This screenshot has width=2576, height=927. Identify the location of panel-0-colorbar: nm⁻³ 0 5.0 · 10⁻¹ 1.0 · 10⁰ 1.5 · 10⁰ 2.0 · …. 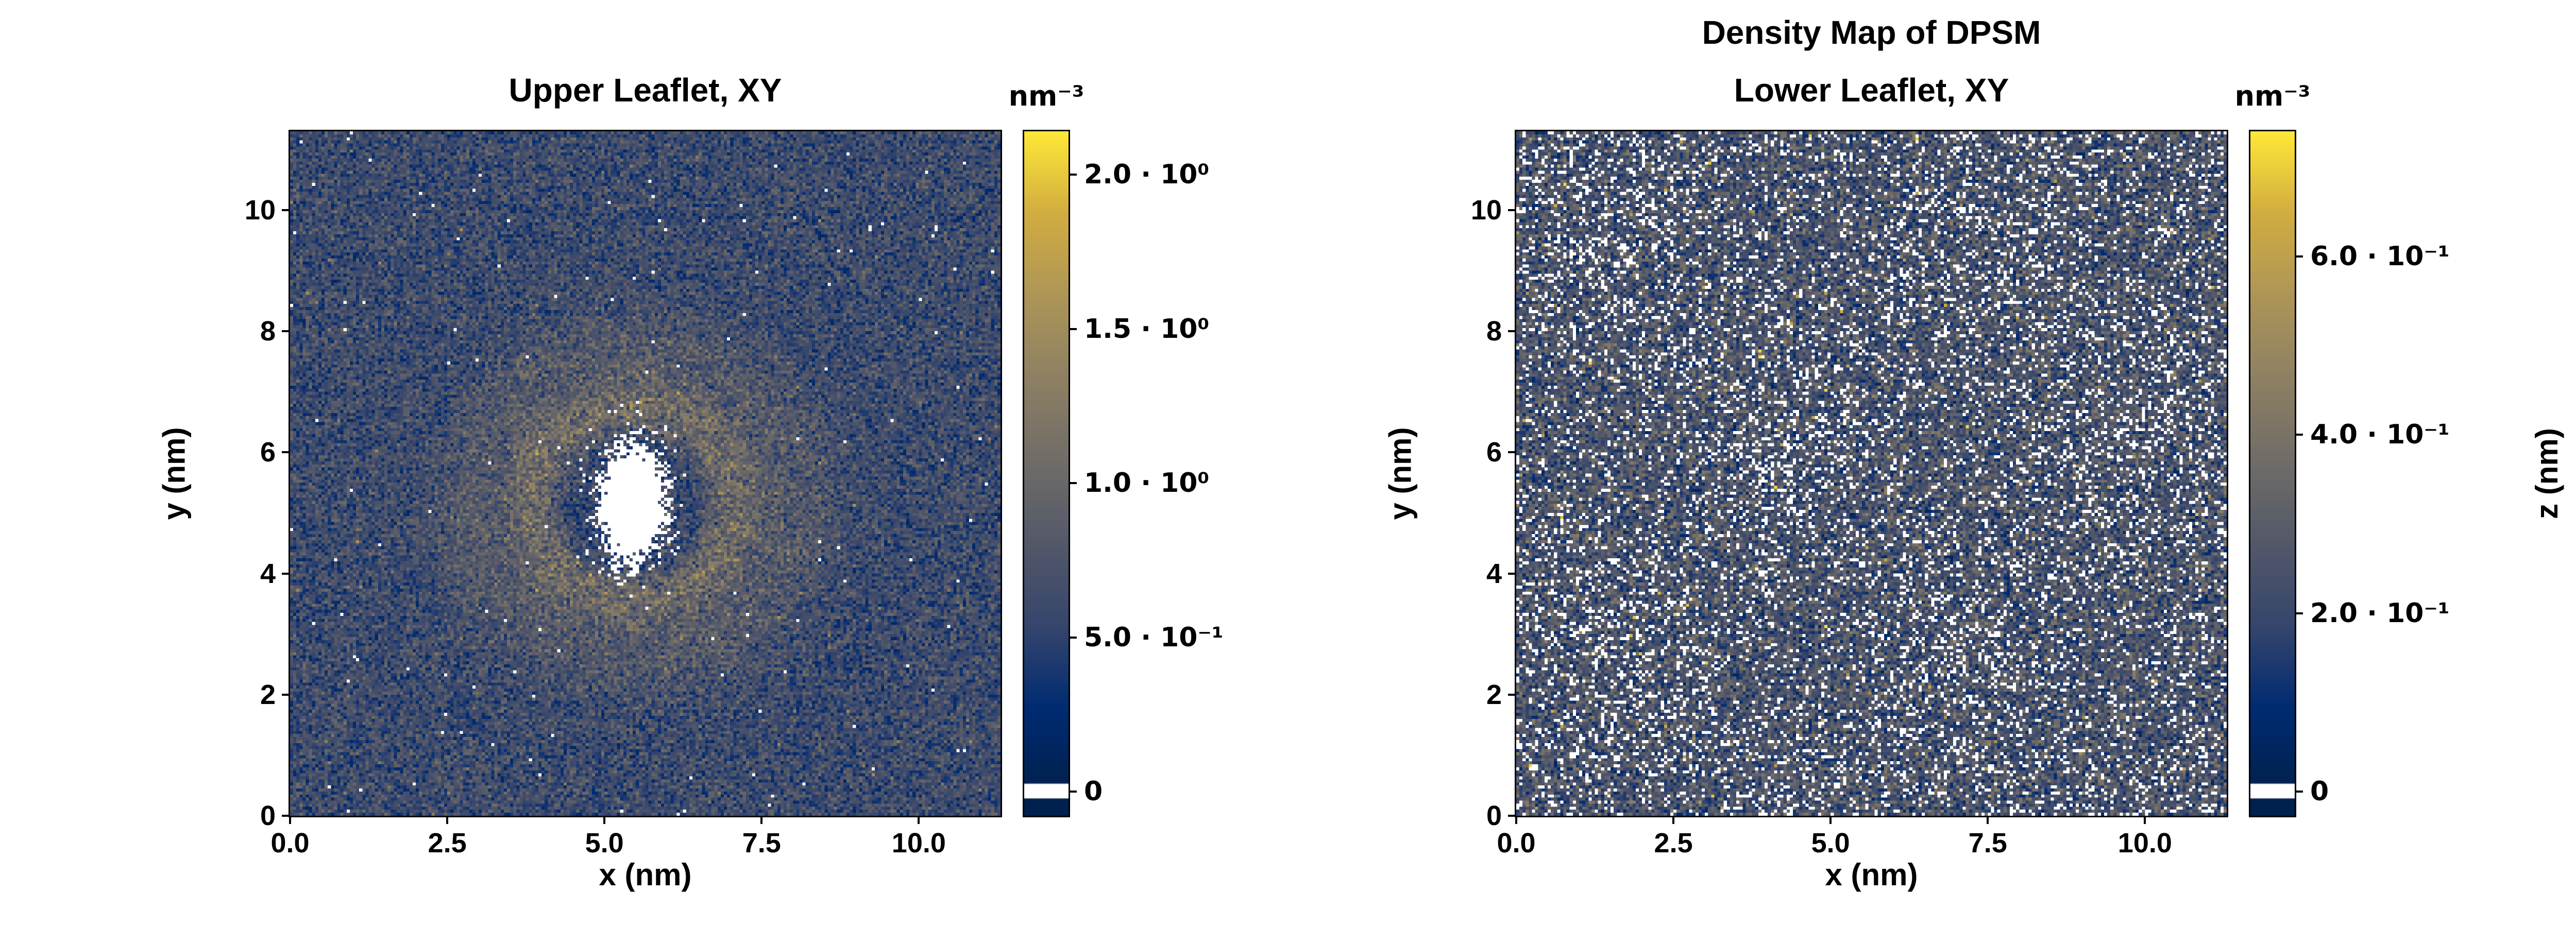
(1116, 449).